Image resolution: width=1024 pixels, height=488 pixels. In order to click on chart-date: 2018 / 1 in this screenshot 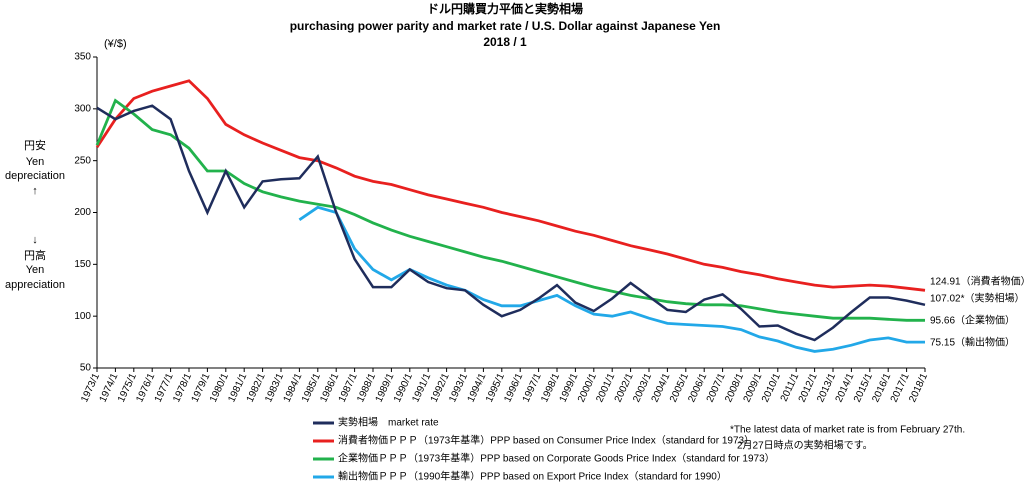, I will do `click(505, 42)`.